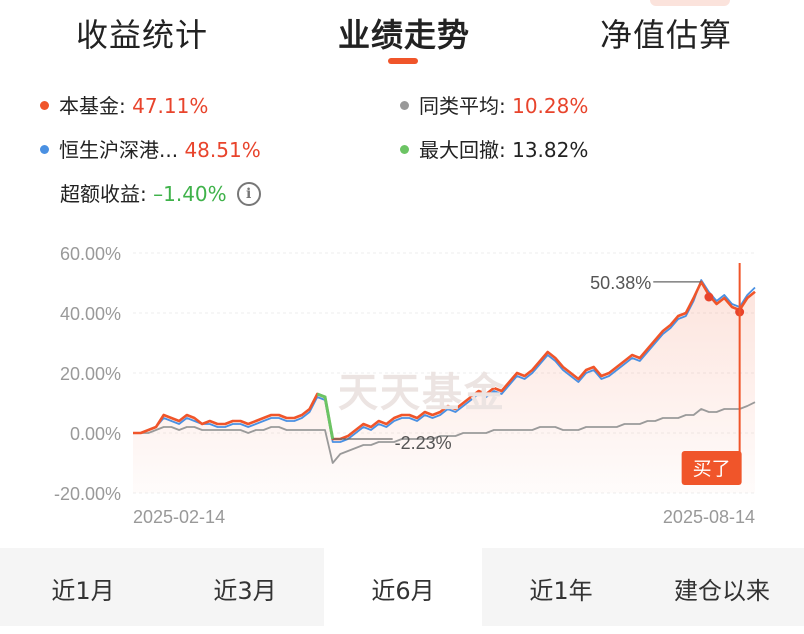  What do you see at coordinates (404, 149) in the screenshot?
I see `max-drawdown-dot-icon` at bounding box center [404, 149].